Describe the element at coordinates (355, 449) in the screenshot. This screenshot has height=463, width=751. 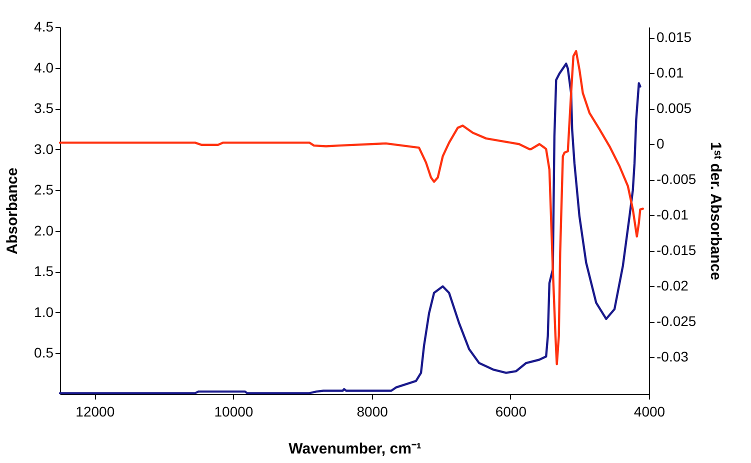
I see `x-axis-title: Wavenumber, cm⁻¹` at that location.